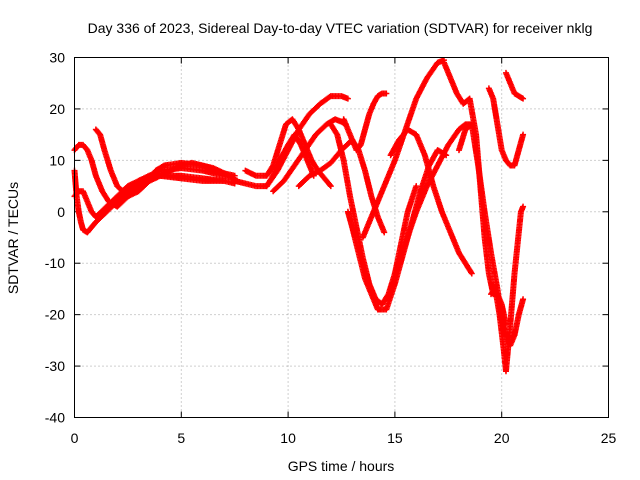 The image size is (640, 480). What do you see at coordinates (502, 438) in the screenshot?
I see `x-tick-label: 20` at bounding box center [502, 438].